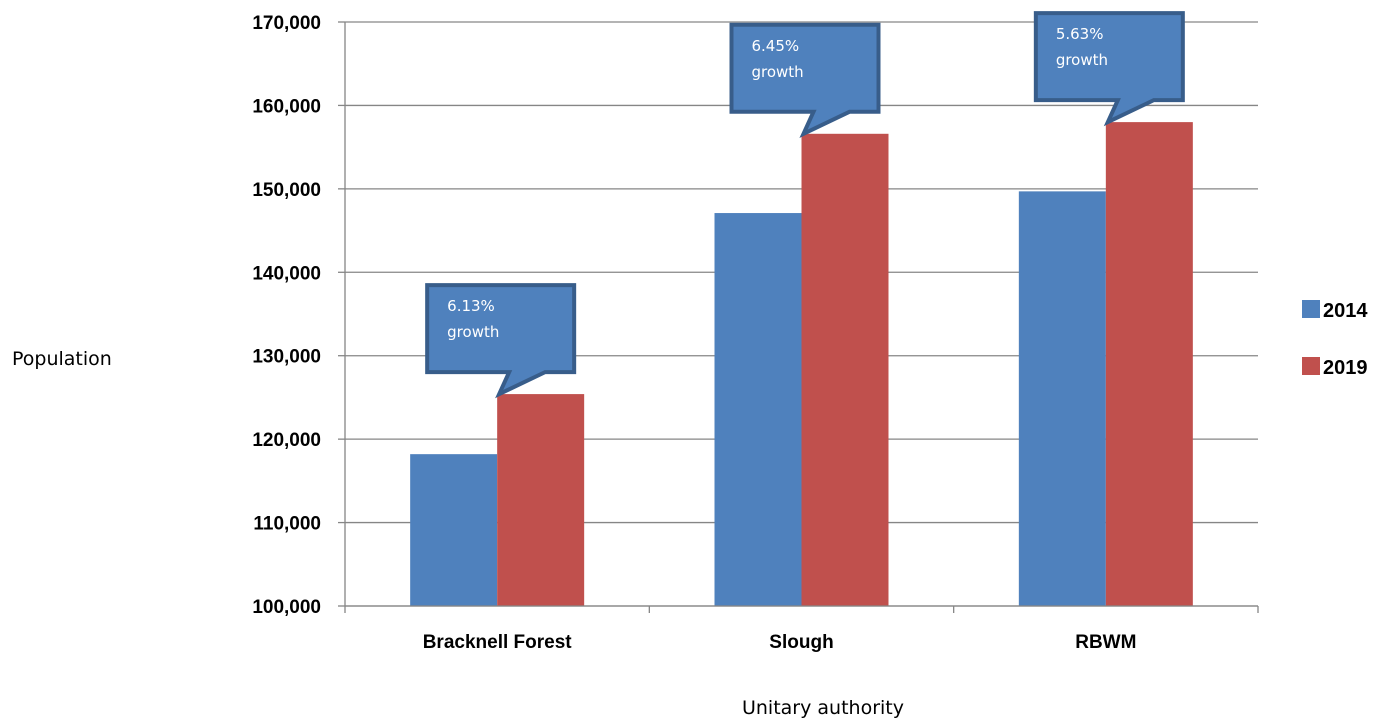  What do you see at coordinates (286, 607) in the screenshot?
I see `y-tick-label: 100,000` at bounding box center [286, 607].